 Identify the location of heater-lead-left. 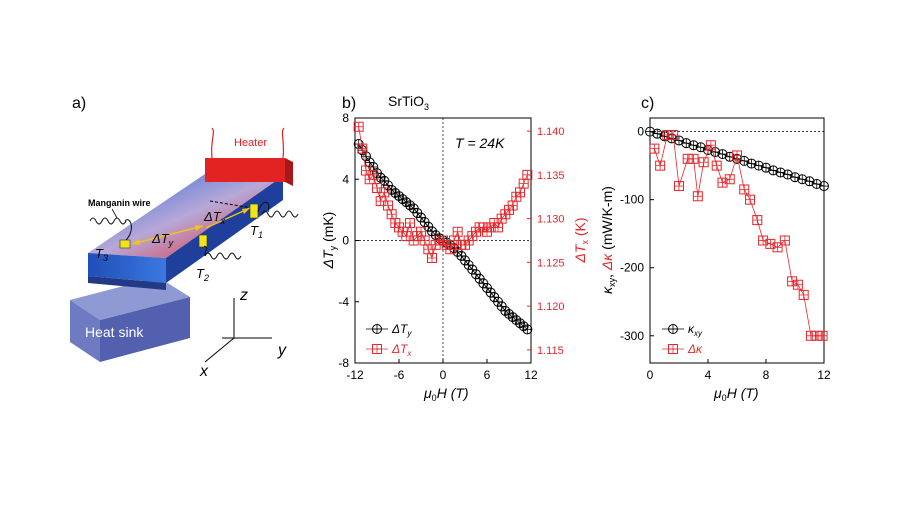
(212, 143).